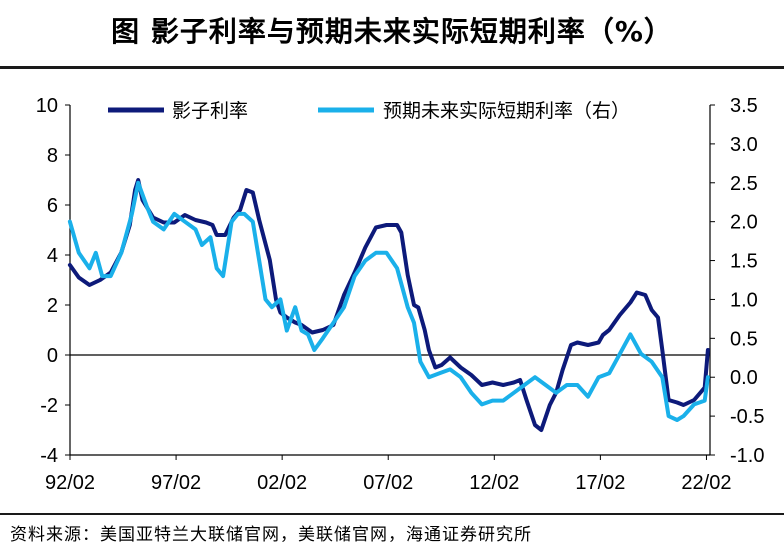 The image size is (784, 551). Describe the element at coordinates (600, 483) in the screenshot. I see `x-tick-label: 17/02` at that location.